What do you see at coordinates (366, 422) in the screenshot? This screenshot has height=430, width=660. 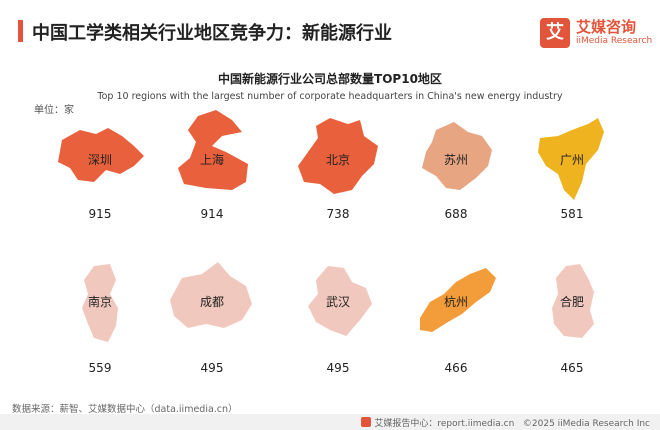 I see `report-center-icon` at bounding box center [366, 422].